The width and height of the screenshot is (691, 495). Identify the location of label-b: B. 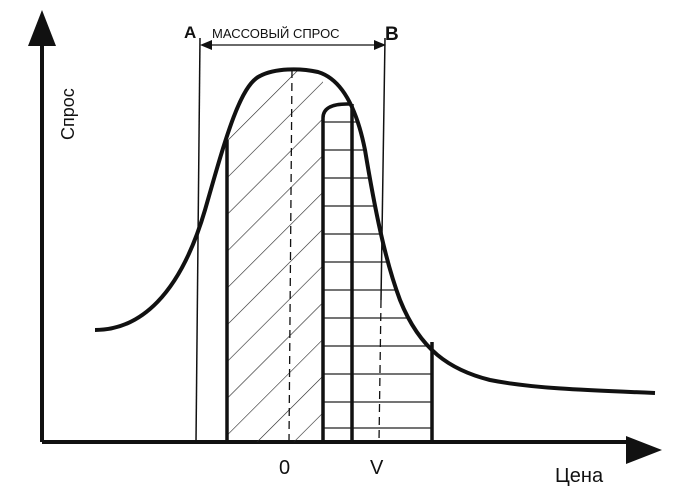
(392, 34).